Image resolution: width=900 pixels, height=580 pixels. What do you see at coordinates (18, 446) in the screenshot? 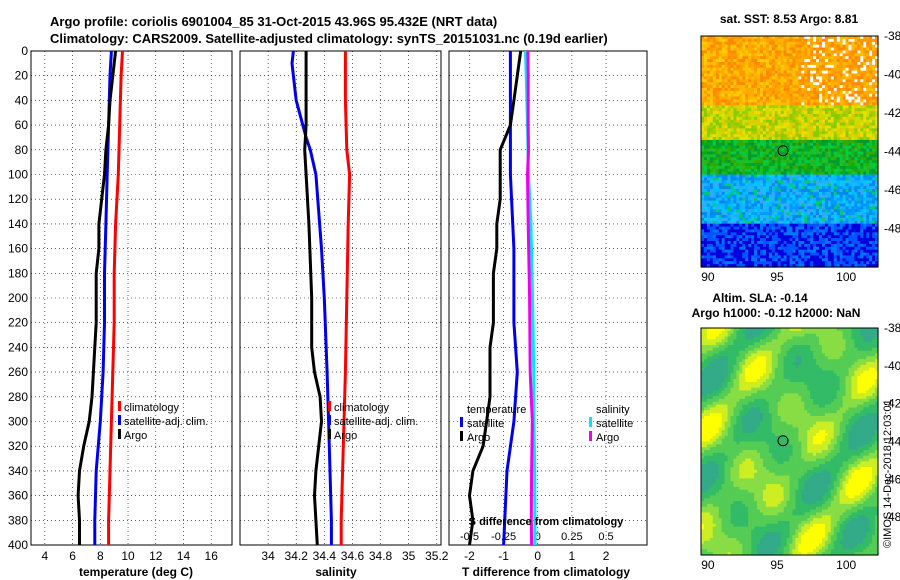
I see `y-tick-label: 320` at bounding box center [18, 446].